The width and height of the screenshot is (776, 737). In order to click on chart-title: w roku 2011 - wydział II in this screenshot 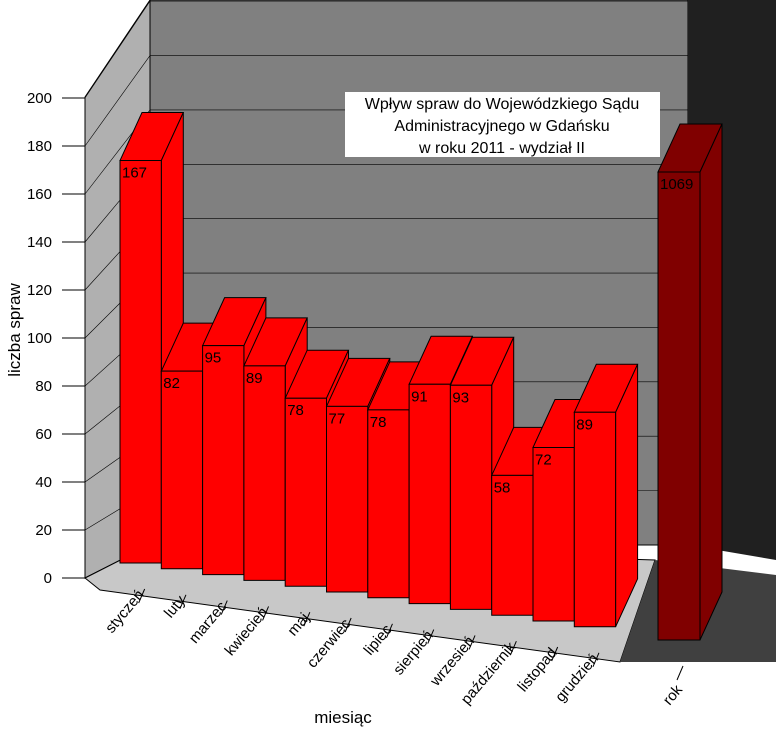, I will do `click(501, 148)`.